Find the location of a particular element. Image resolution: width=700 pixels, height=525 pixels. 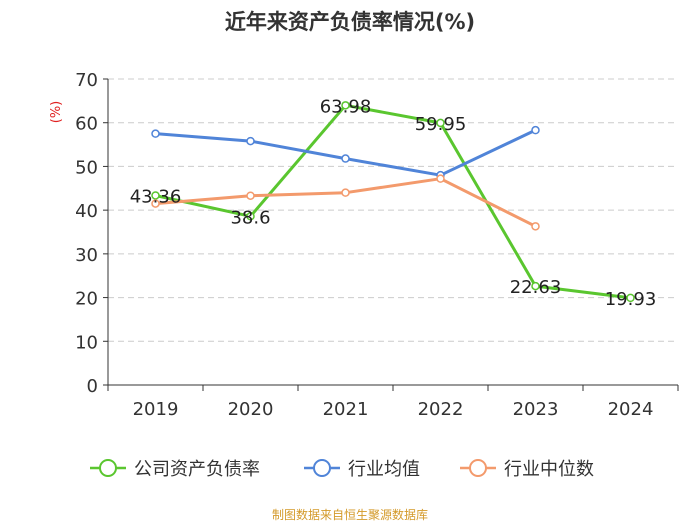

y-tick-label-40: 40 is located at coordinates (86, 211).